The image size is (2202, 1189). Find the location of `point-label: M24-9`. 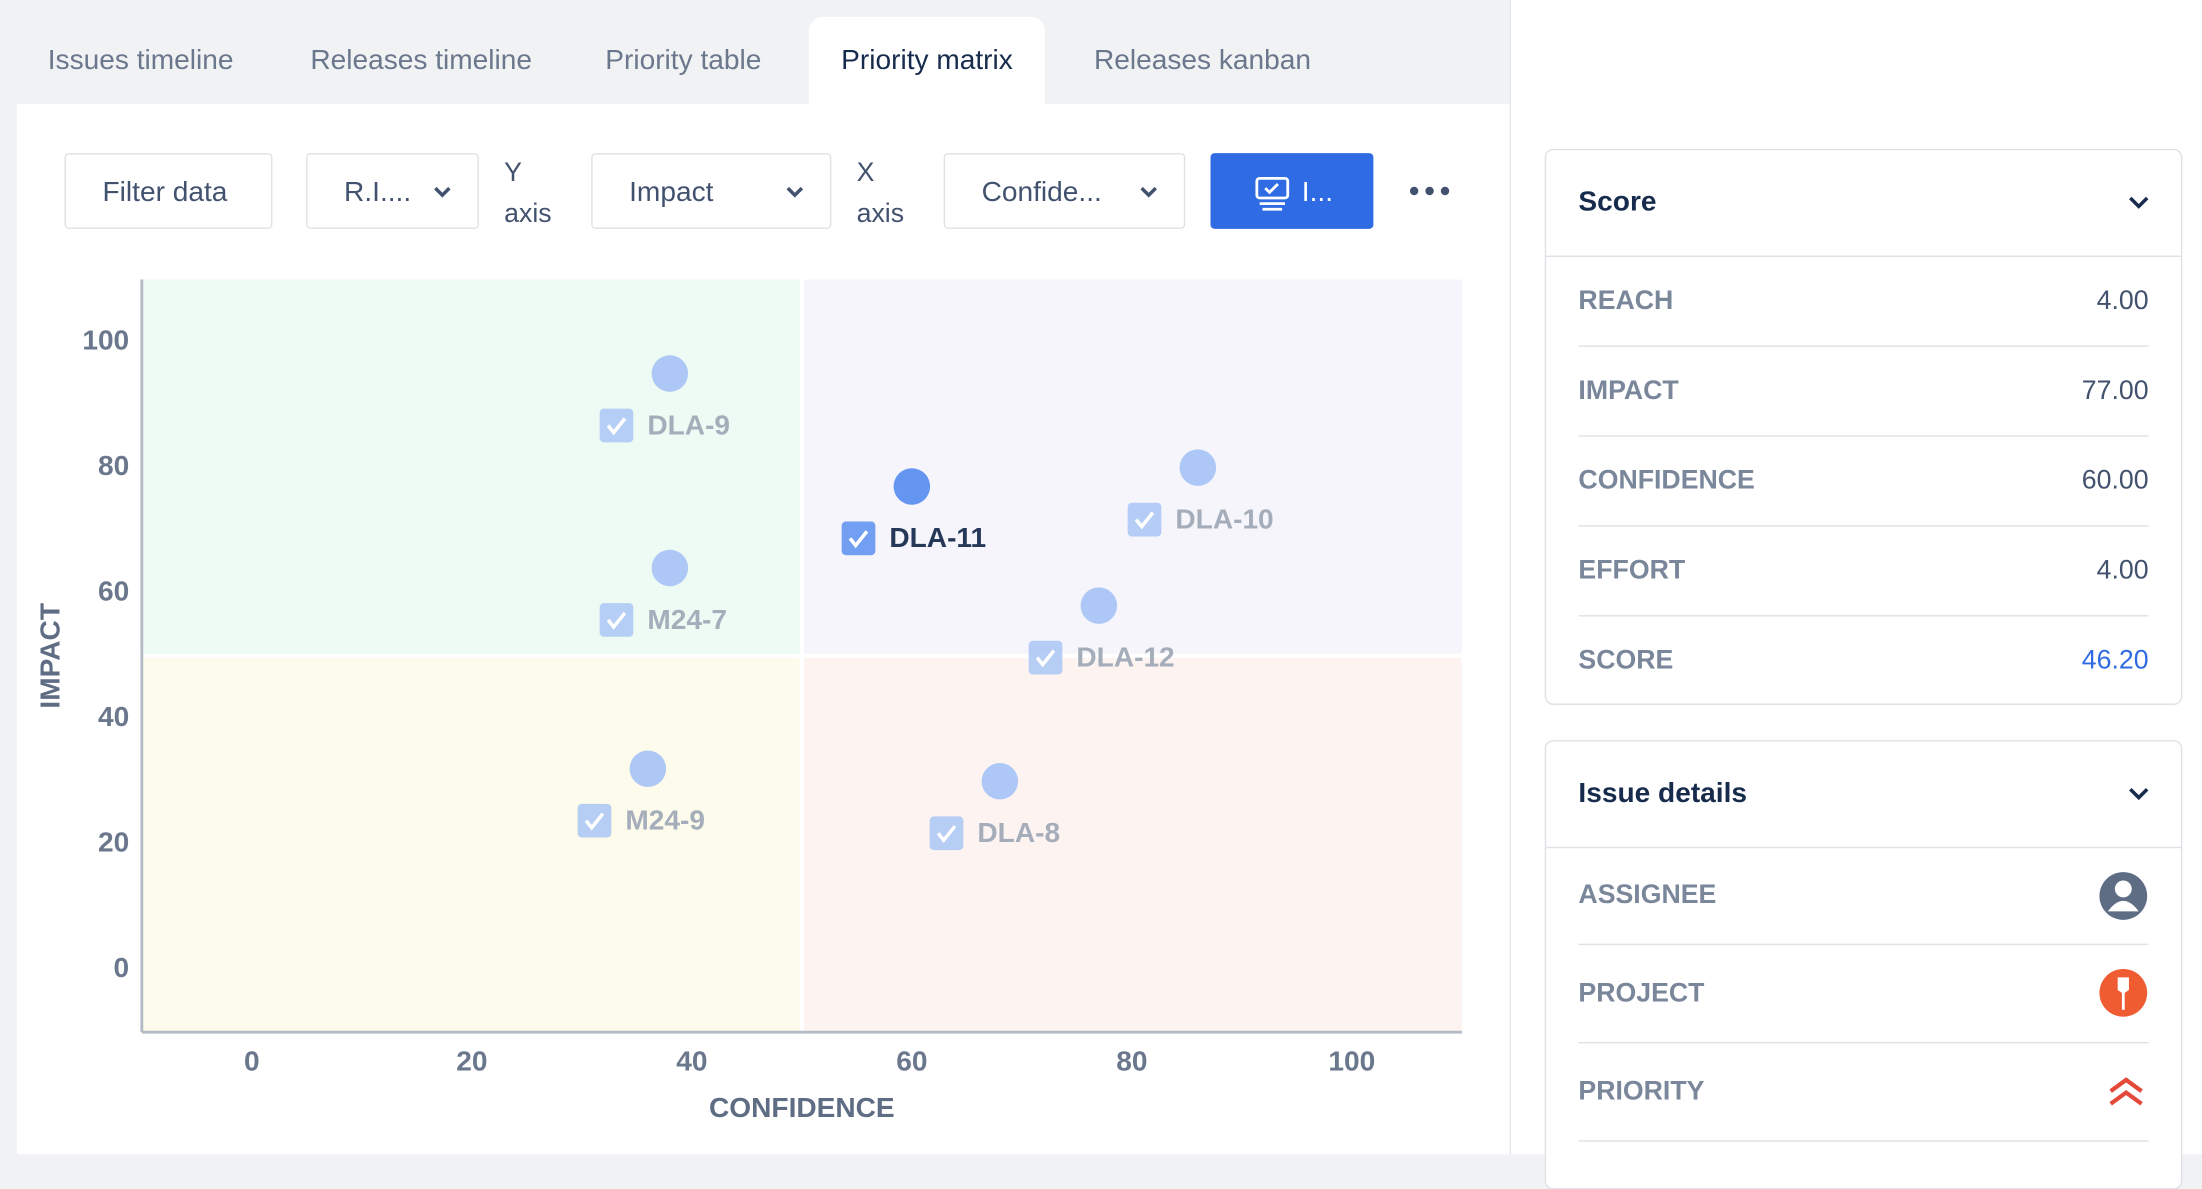

point-label: M24-9 is located at coordinates (641, 820).